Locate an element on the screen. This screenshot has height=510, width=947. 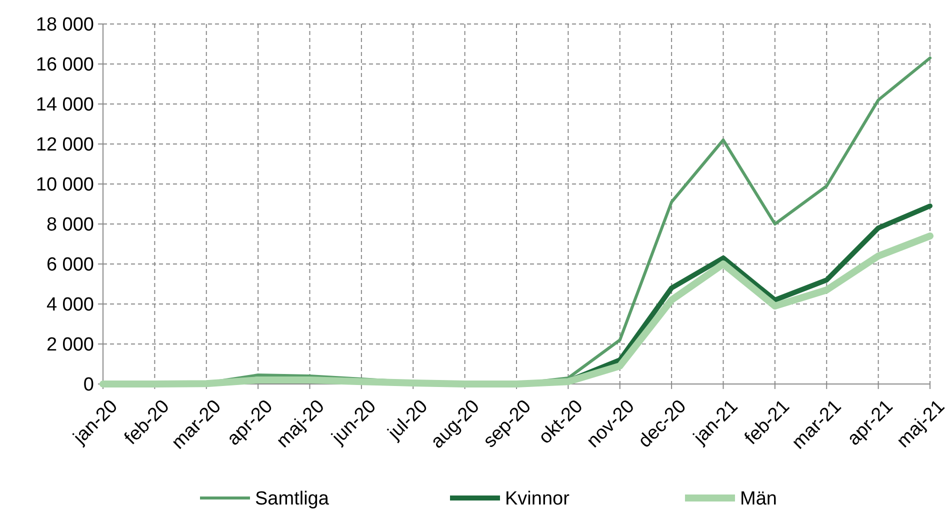
legend-label: Kvinnor is located at coordinates (537, 499).